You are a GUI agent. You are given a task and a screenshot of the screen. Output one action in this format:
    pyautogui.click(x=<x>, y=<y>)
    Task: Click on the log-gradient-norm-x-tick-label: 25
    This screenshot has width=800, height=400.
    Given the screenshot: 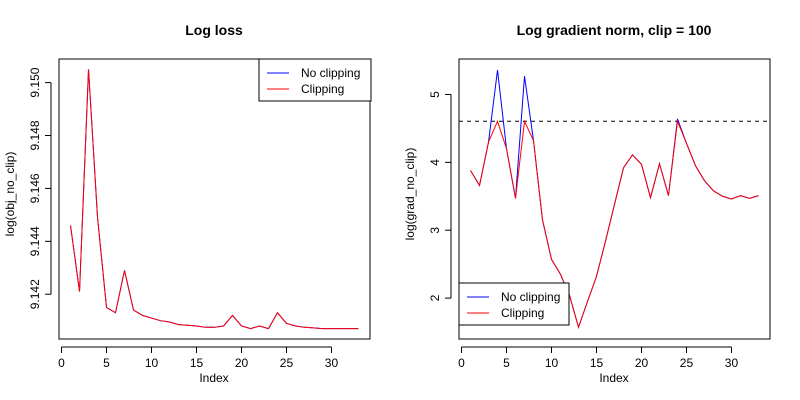 What is the action you would take?
    pyautogui.click(x=687, y=363)
    